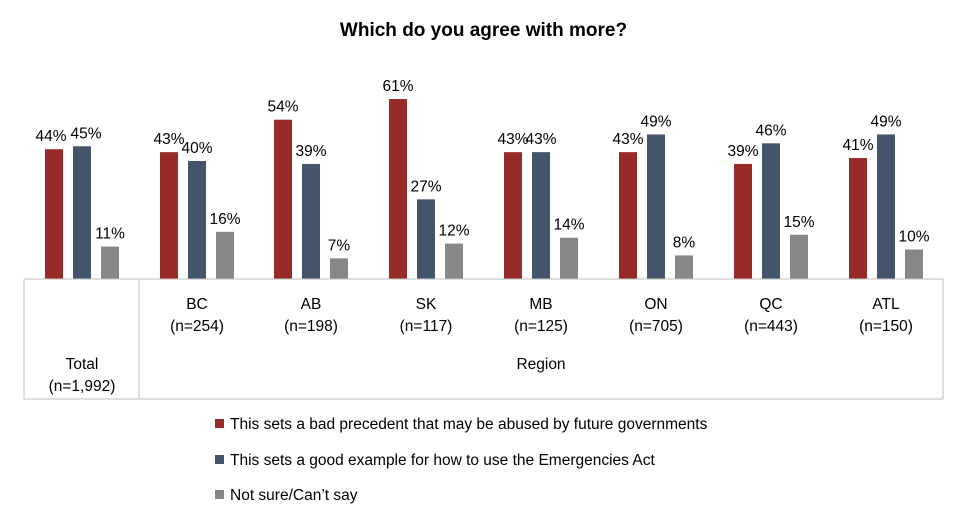  What do you see at coordinates (483, 30) in the screenshot?
I see `chart-title: Which do you agree with more?` at bounding box center [483, 30].